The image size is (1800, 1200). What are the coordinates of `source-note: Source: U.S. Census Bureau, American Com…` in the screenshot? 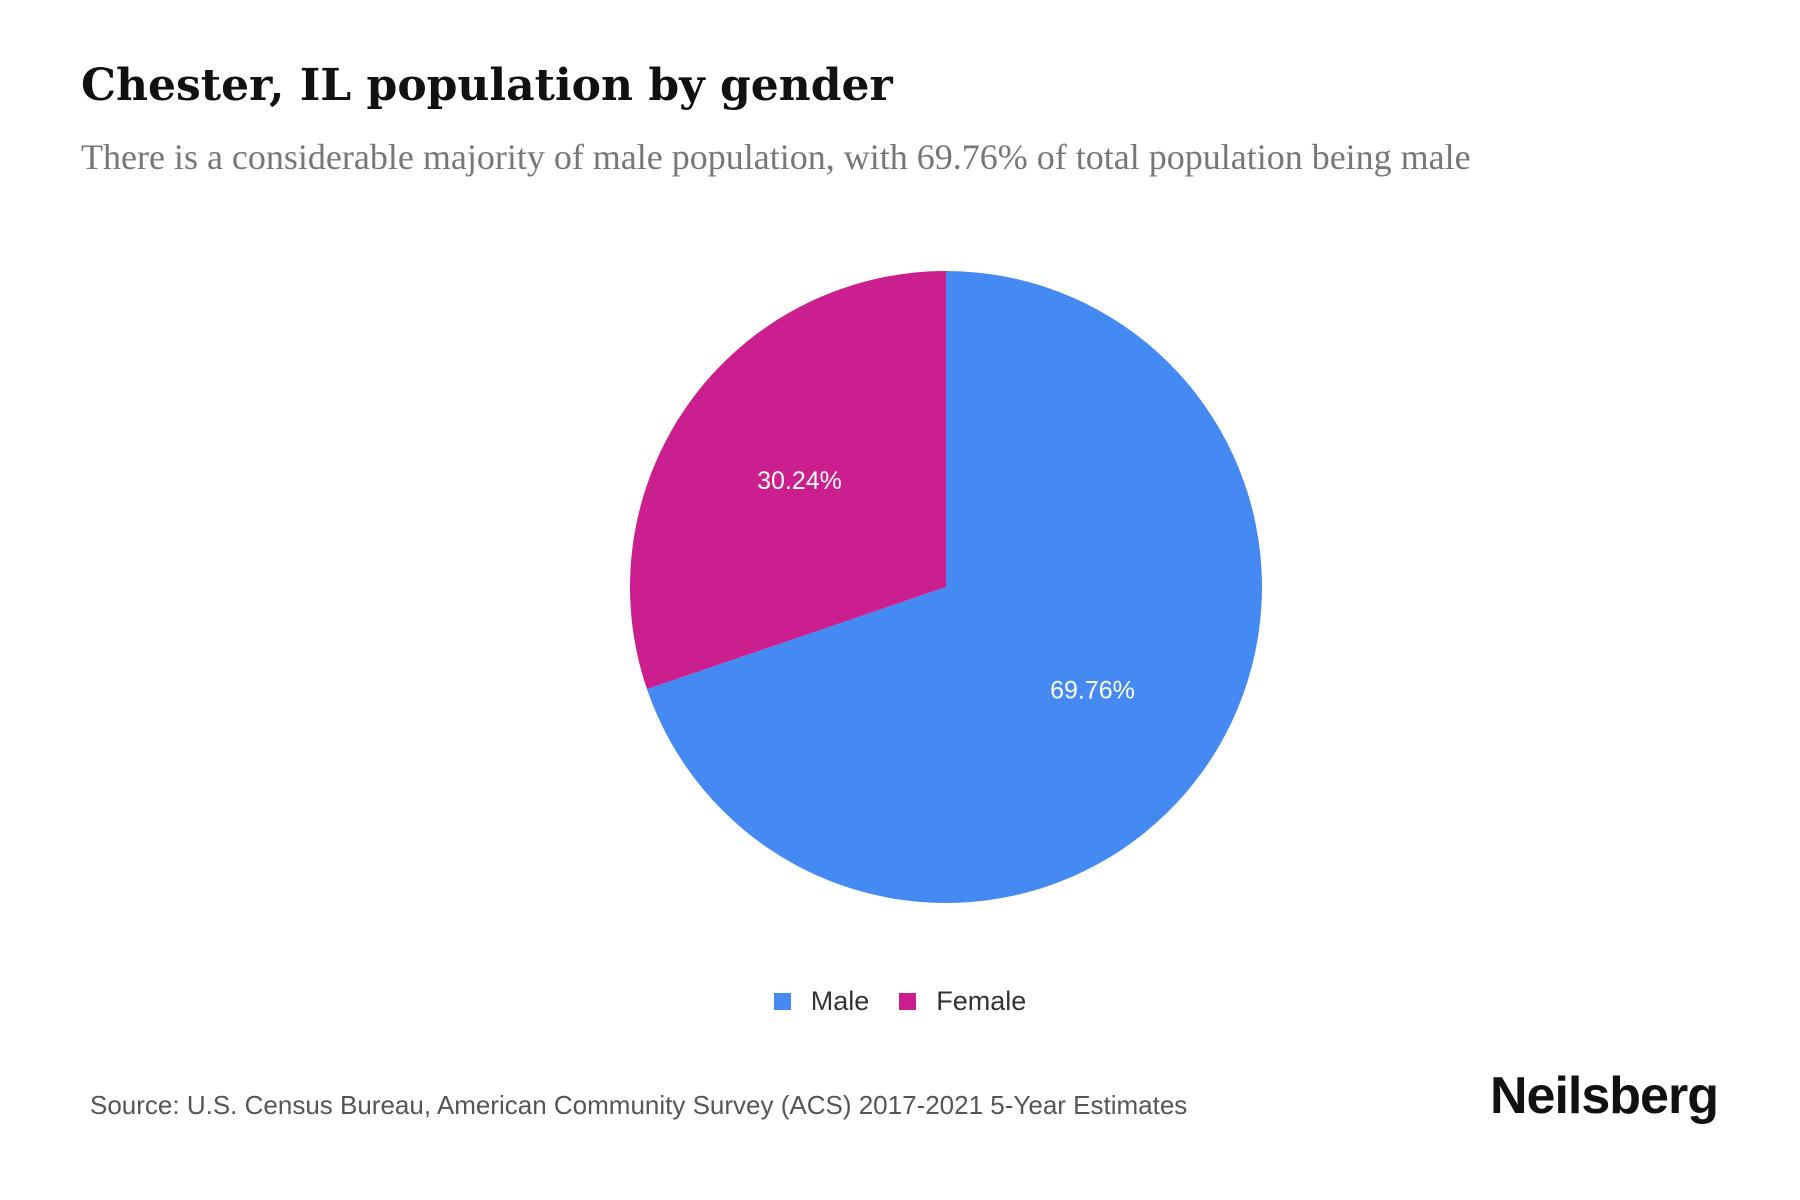 It's located at (639, 1105).